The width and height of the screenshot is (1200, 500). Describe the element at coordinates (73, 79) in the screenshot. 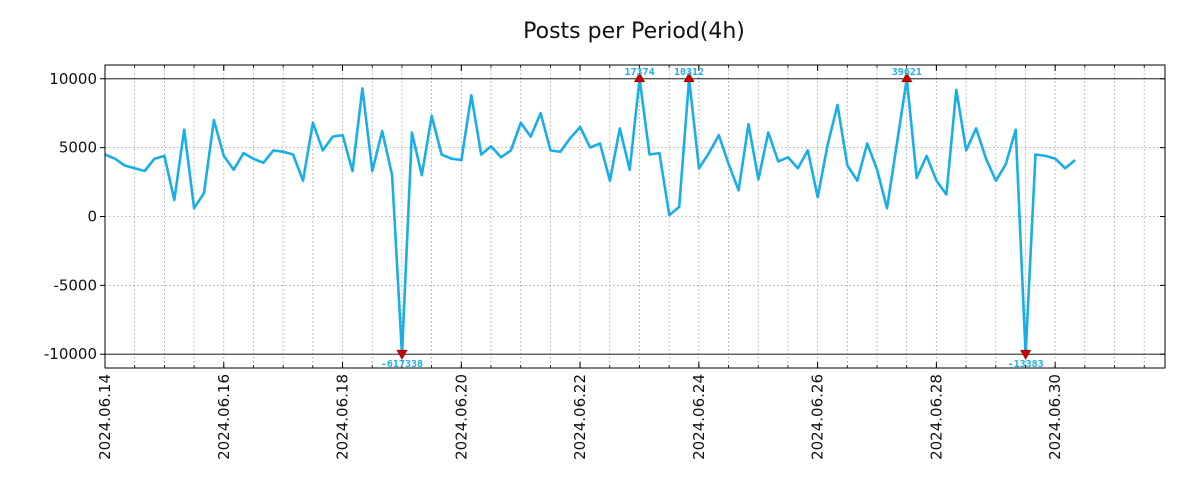

I see `y-tick-label: 10000` at that location.